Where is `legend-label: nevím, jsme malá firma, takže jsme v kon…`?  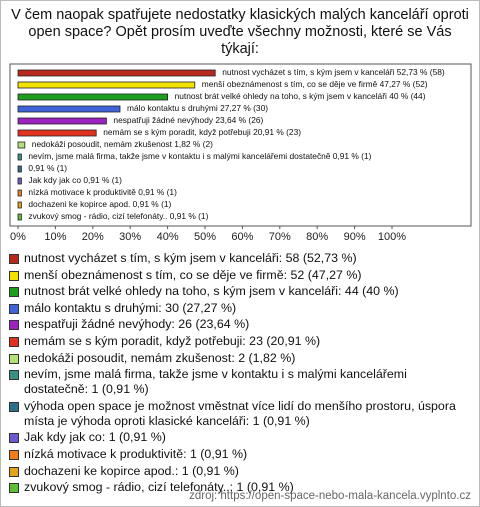 legend-label: nevím, jsme malá firma, takže jsme v kon… is located at coordinates (215, 382).